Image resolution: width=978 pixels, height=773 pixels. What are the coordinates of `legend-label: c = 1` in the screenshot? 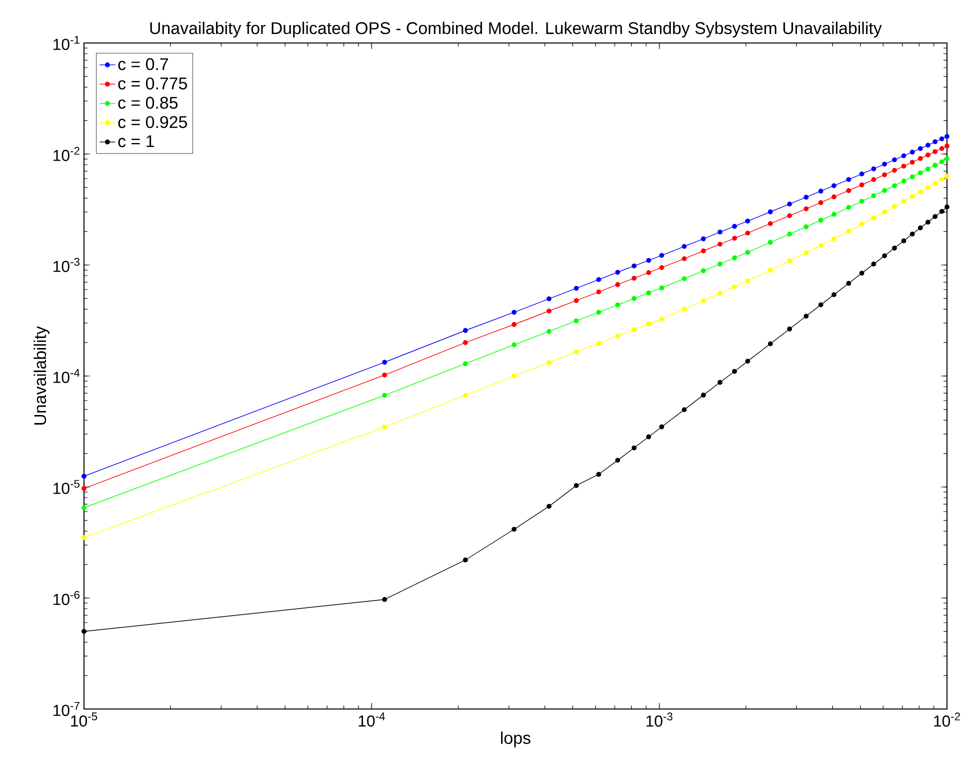 It's located at (136, 141).